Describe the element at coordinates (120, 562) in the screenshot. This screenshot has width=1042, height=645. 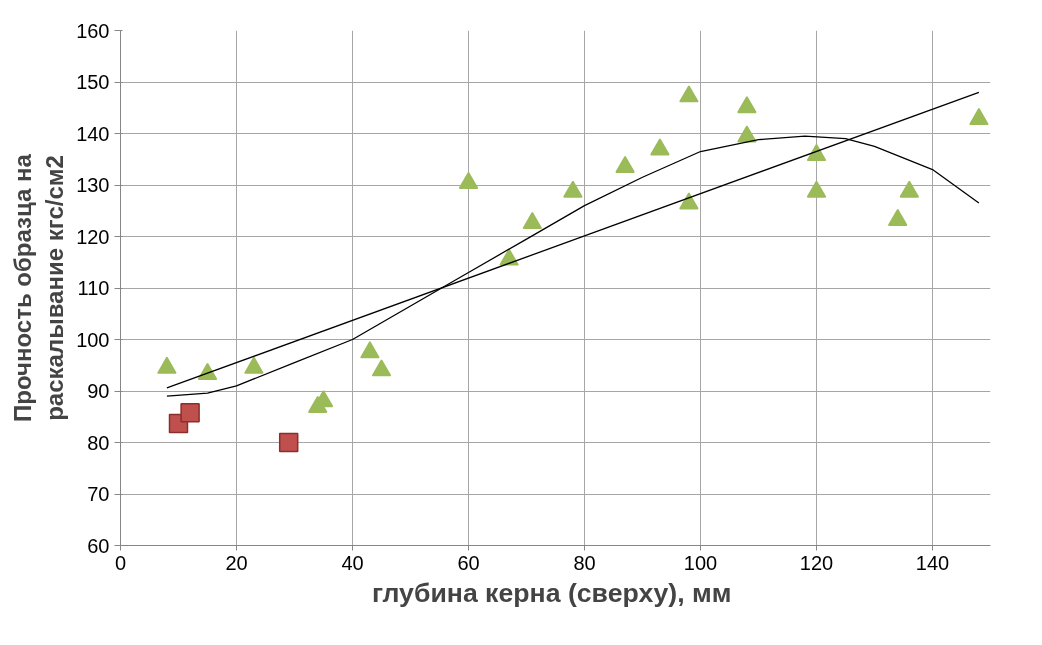
I see `x-tick-label: 0` at that location.